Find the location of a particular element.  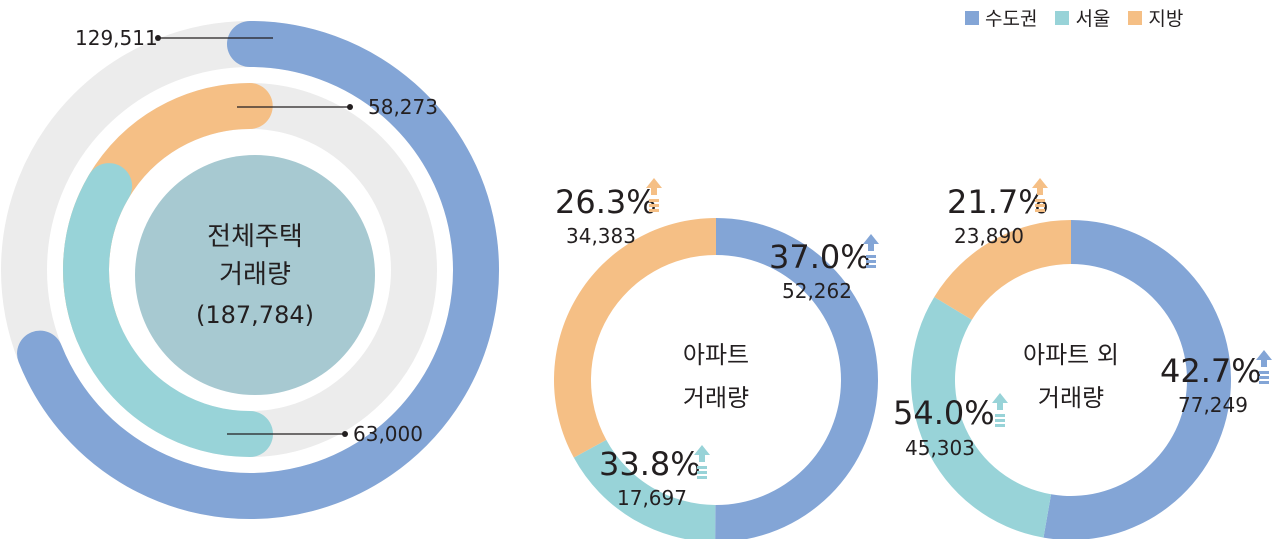

legend: 수도권 서울 지방 is located at coordinates (1074, 17).